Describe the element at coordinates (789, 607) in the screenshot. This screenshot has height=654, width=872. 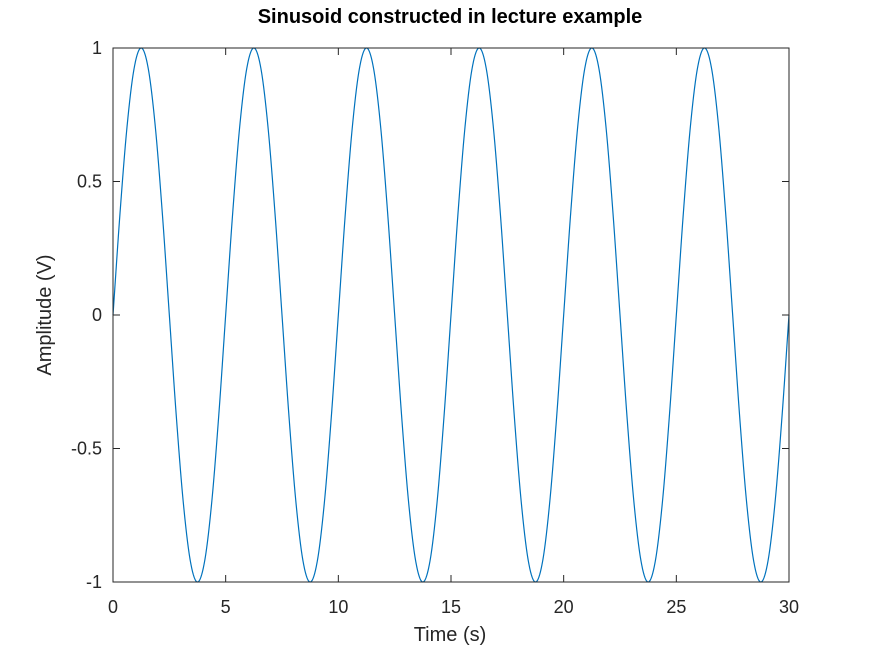
I see `x-tick-label: 30` at that location.